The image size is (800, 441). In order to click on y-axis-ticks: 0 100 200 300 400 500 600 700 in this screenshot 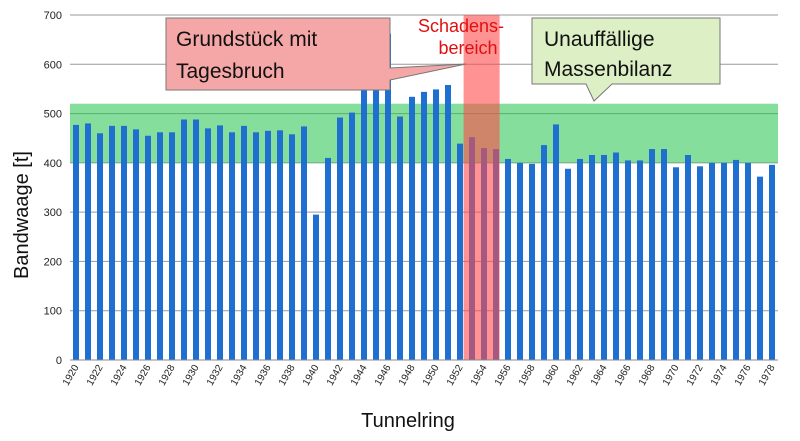, I will do `click(53, 188)`.